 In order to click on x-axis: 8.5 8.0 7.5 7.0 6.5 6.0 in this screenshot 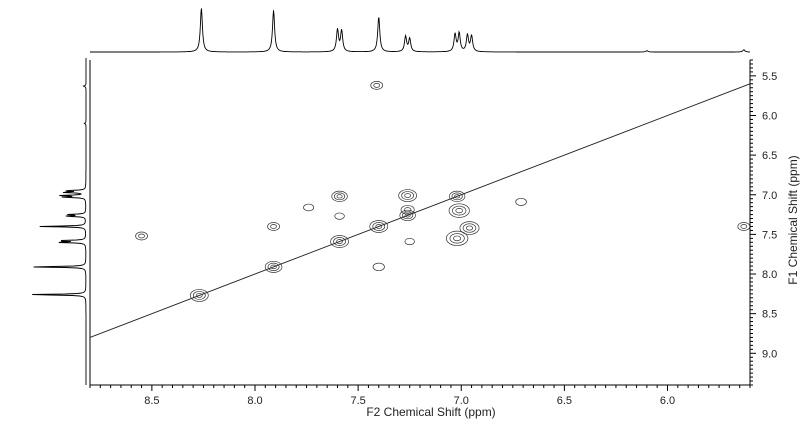, I will do `click(420, 396)`.